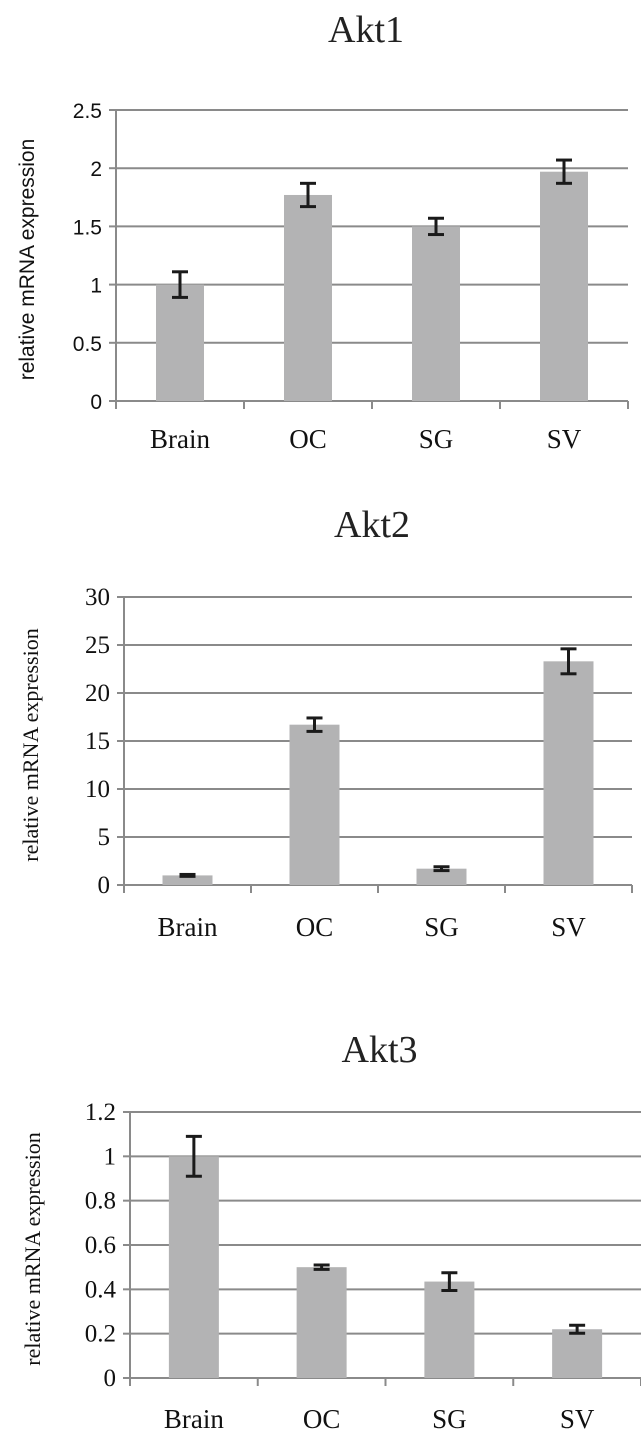 This screenshot has width=641, height=1456. What do you see at coordinates (97, 645) in the screenshot?
I see `y-tick-label: 25` at bounding box center [97, 645].